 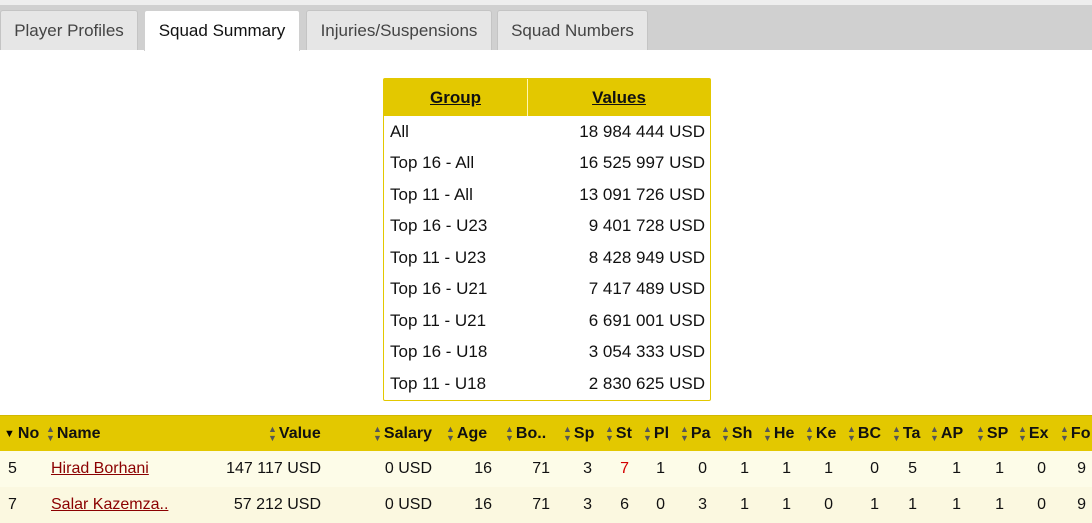 I want to click on values-column-header: Values, so click(x=619, y=97).